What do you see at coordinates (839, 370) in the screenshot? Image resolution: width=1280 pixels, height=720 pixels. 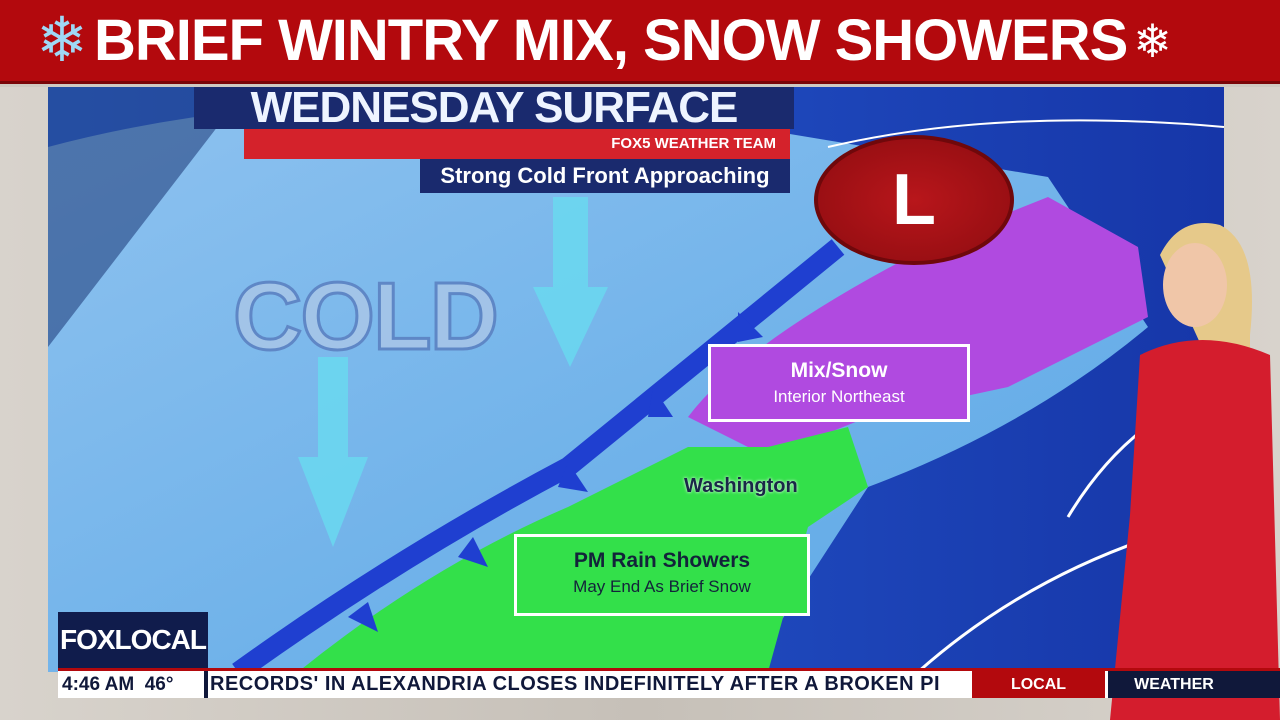 I see `mix-title: Mix/Snow` at bounding box center [839, 370].